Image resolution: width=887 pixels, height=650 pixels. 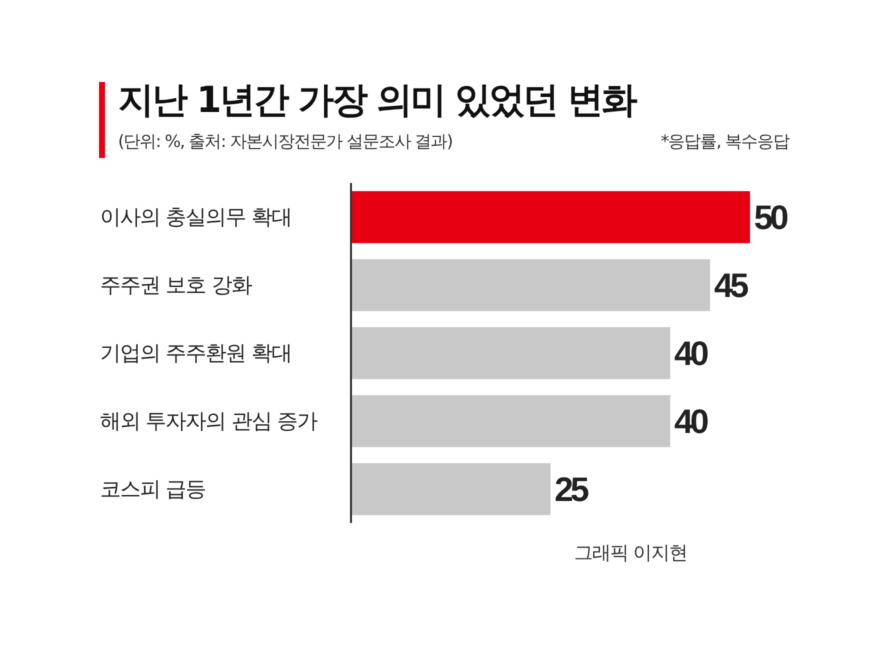 What do you see at coordinates (571, 490) in the screenshot?
I see `data-label: 25` at bounding box center [571, 490].